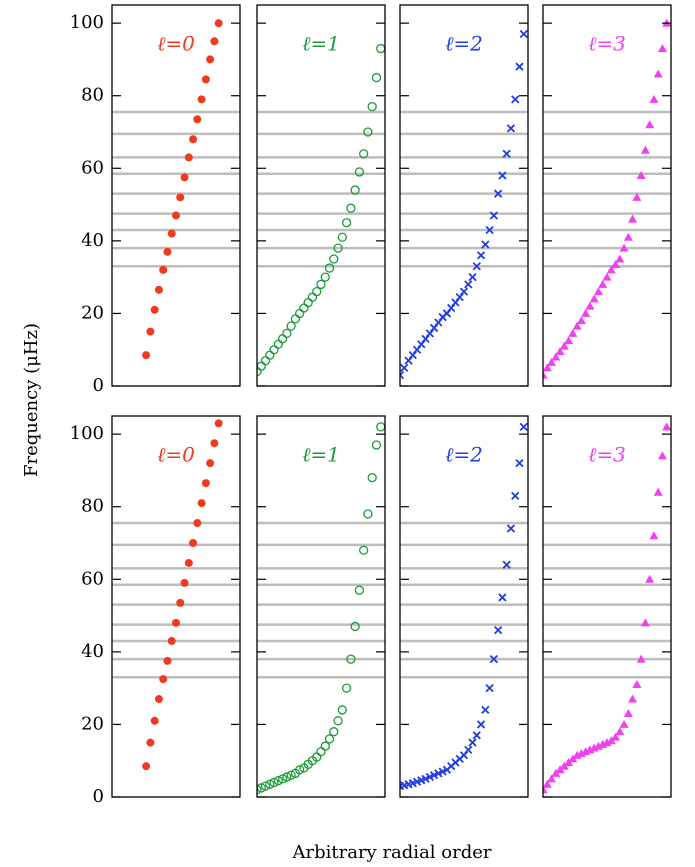 Image resolution: width=695 pixels, height=867 pixels. I want to click on y-tick-label: 60, so click(92, 167).